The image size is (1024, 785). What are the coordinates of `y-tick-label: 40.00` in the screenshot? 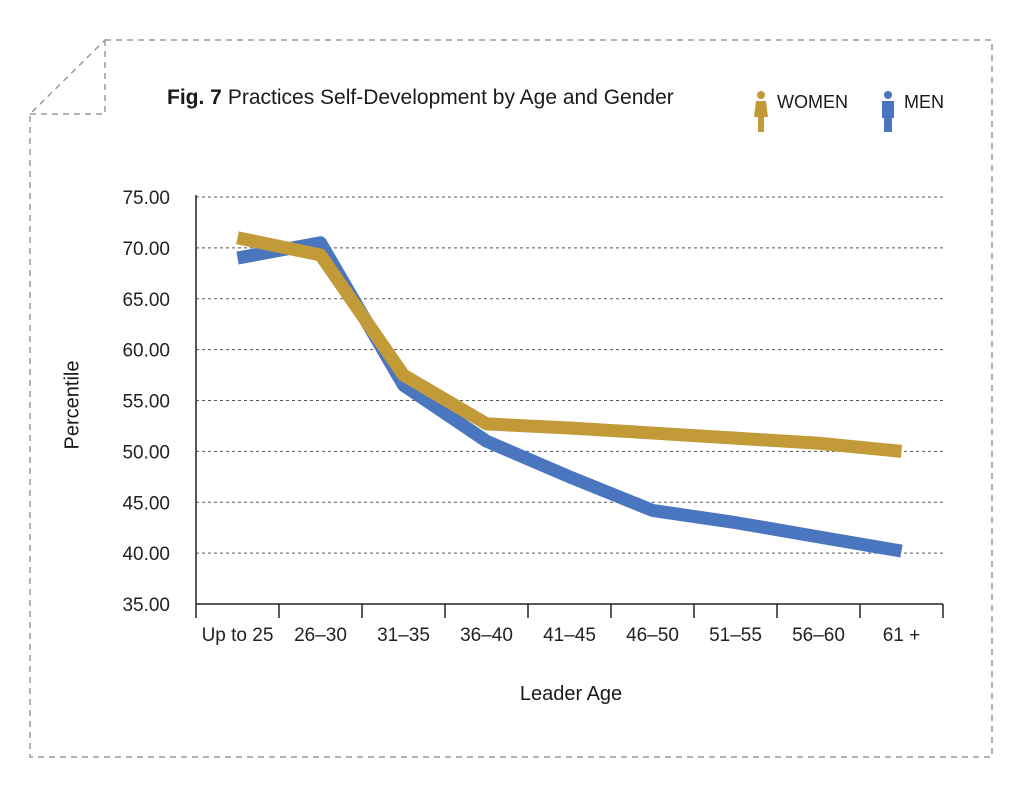 It's located at (146, 554).